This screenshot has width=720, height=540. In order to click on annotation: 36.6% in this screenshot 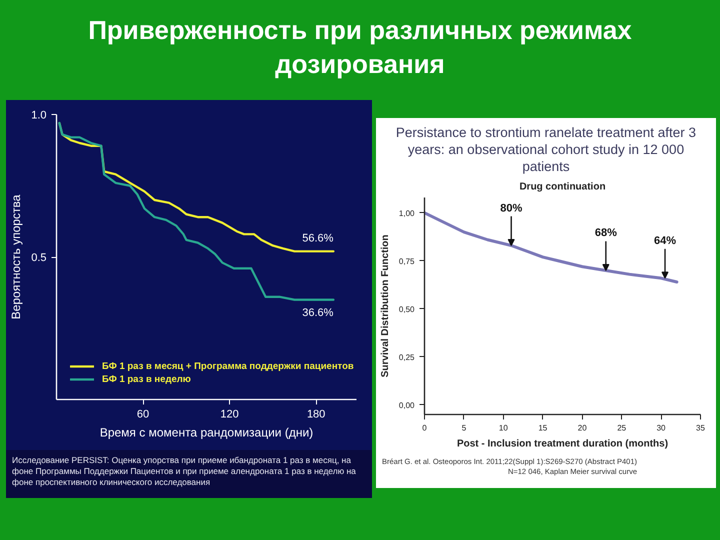, I will do `click(318, 312)`.